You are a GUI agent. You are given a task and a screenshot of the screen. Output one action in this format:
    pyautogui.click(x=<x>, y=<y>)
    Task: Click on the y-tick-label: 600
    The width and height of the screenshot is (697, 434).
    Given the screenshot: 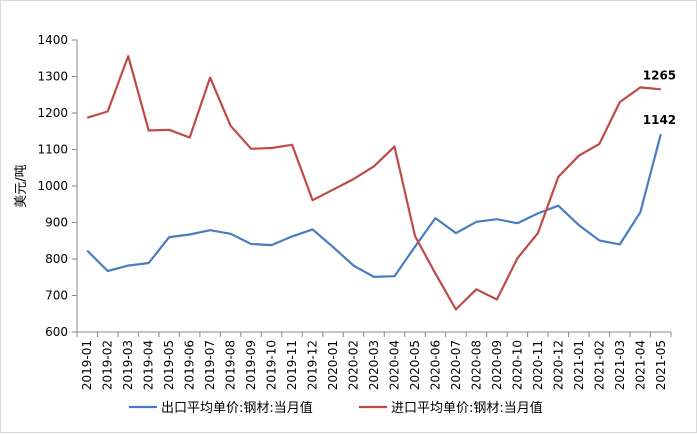 What is the action you would take?
    pyautogui.click(x=56, y=332)
    